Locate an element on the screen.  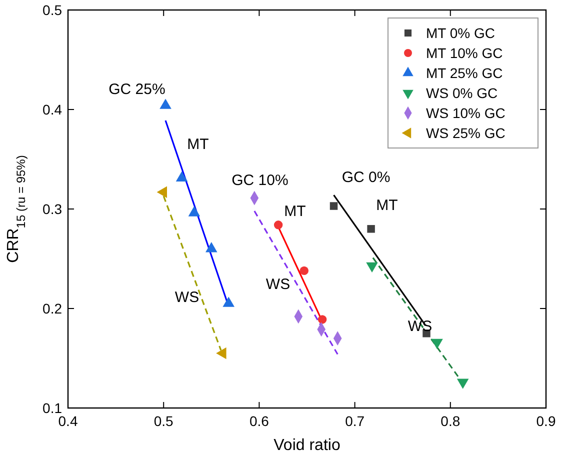
annotation: GC 0% is located at coordinates (366, 177).